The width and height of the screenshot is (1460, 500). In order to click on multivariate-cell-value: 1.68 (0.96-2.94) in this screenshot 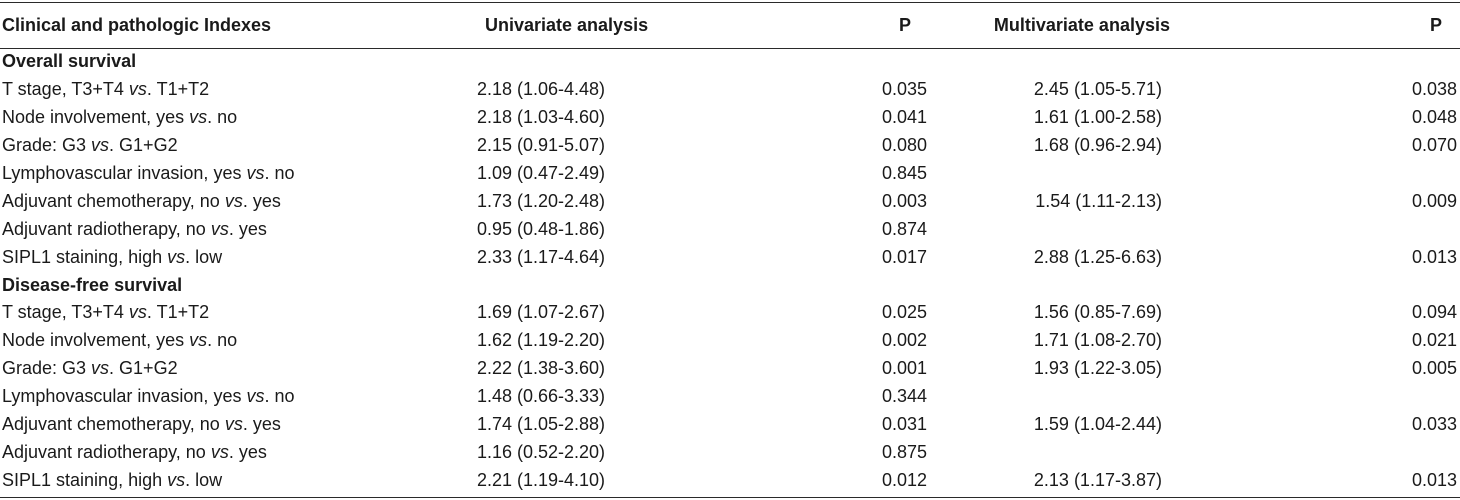, I will do `click(1097, 145)`.